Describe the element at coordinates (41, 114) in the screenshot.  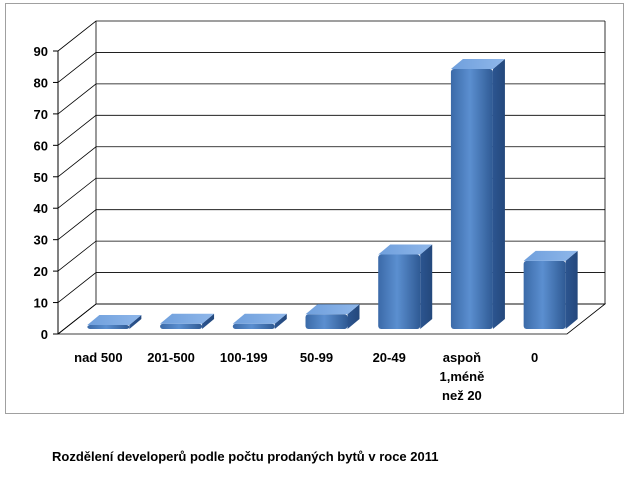
I see `y-tick-label: 70` at that location.